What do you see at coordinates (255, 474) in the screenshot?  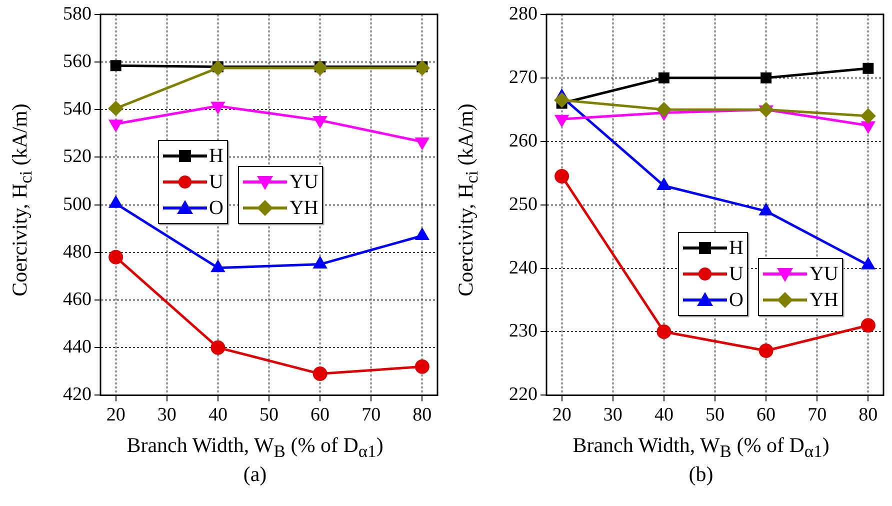 I see `text: (a)` at bounding box center [255, 474].